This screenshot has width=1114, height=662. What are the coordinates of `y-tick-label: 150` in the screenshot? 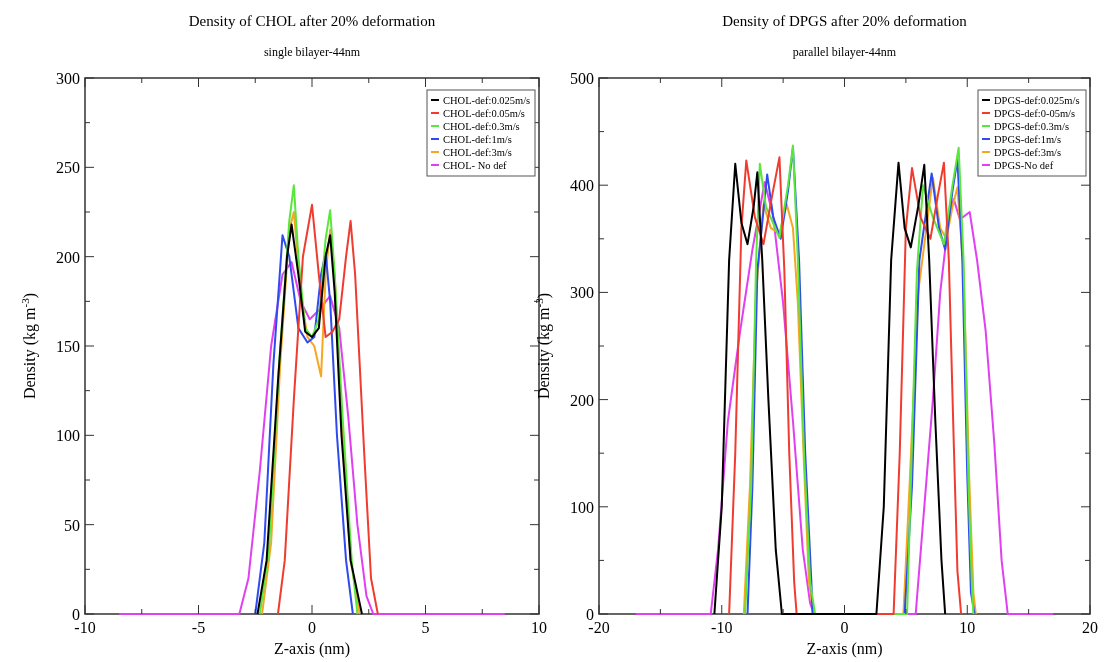 It's located at (68, 346).